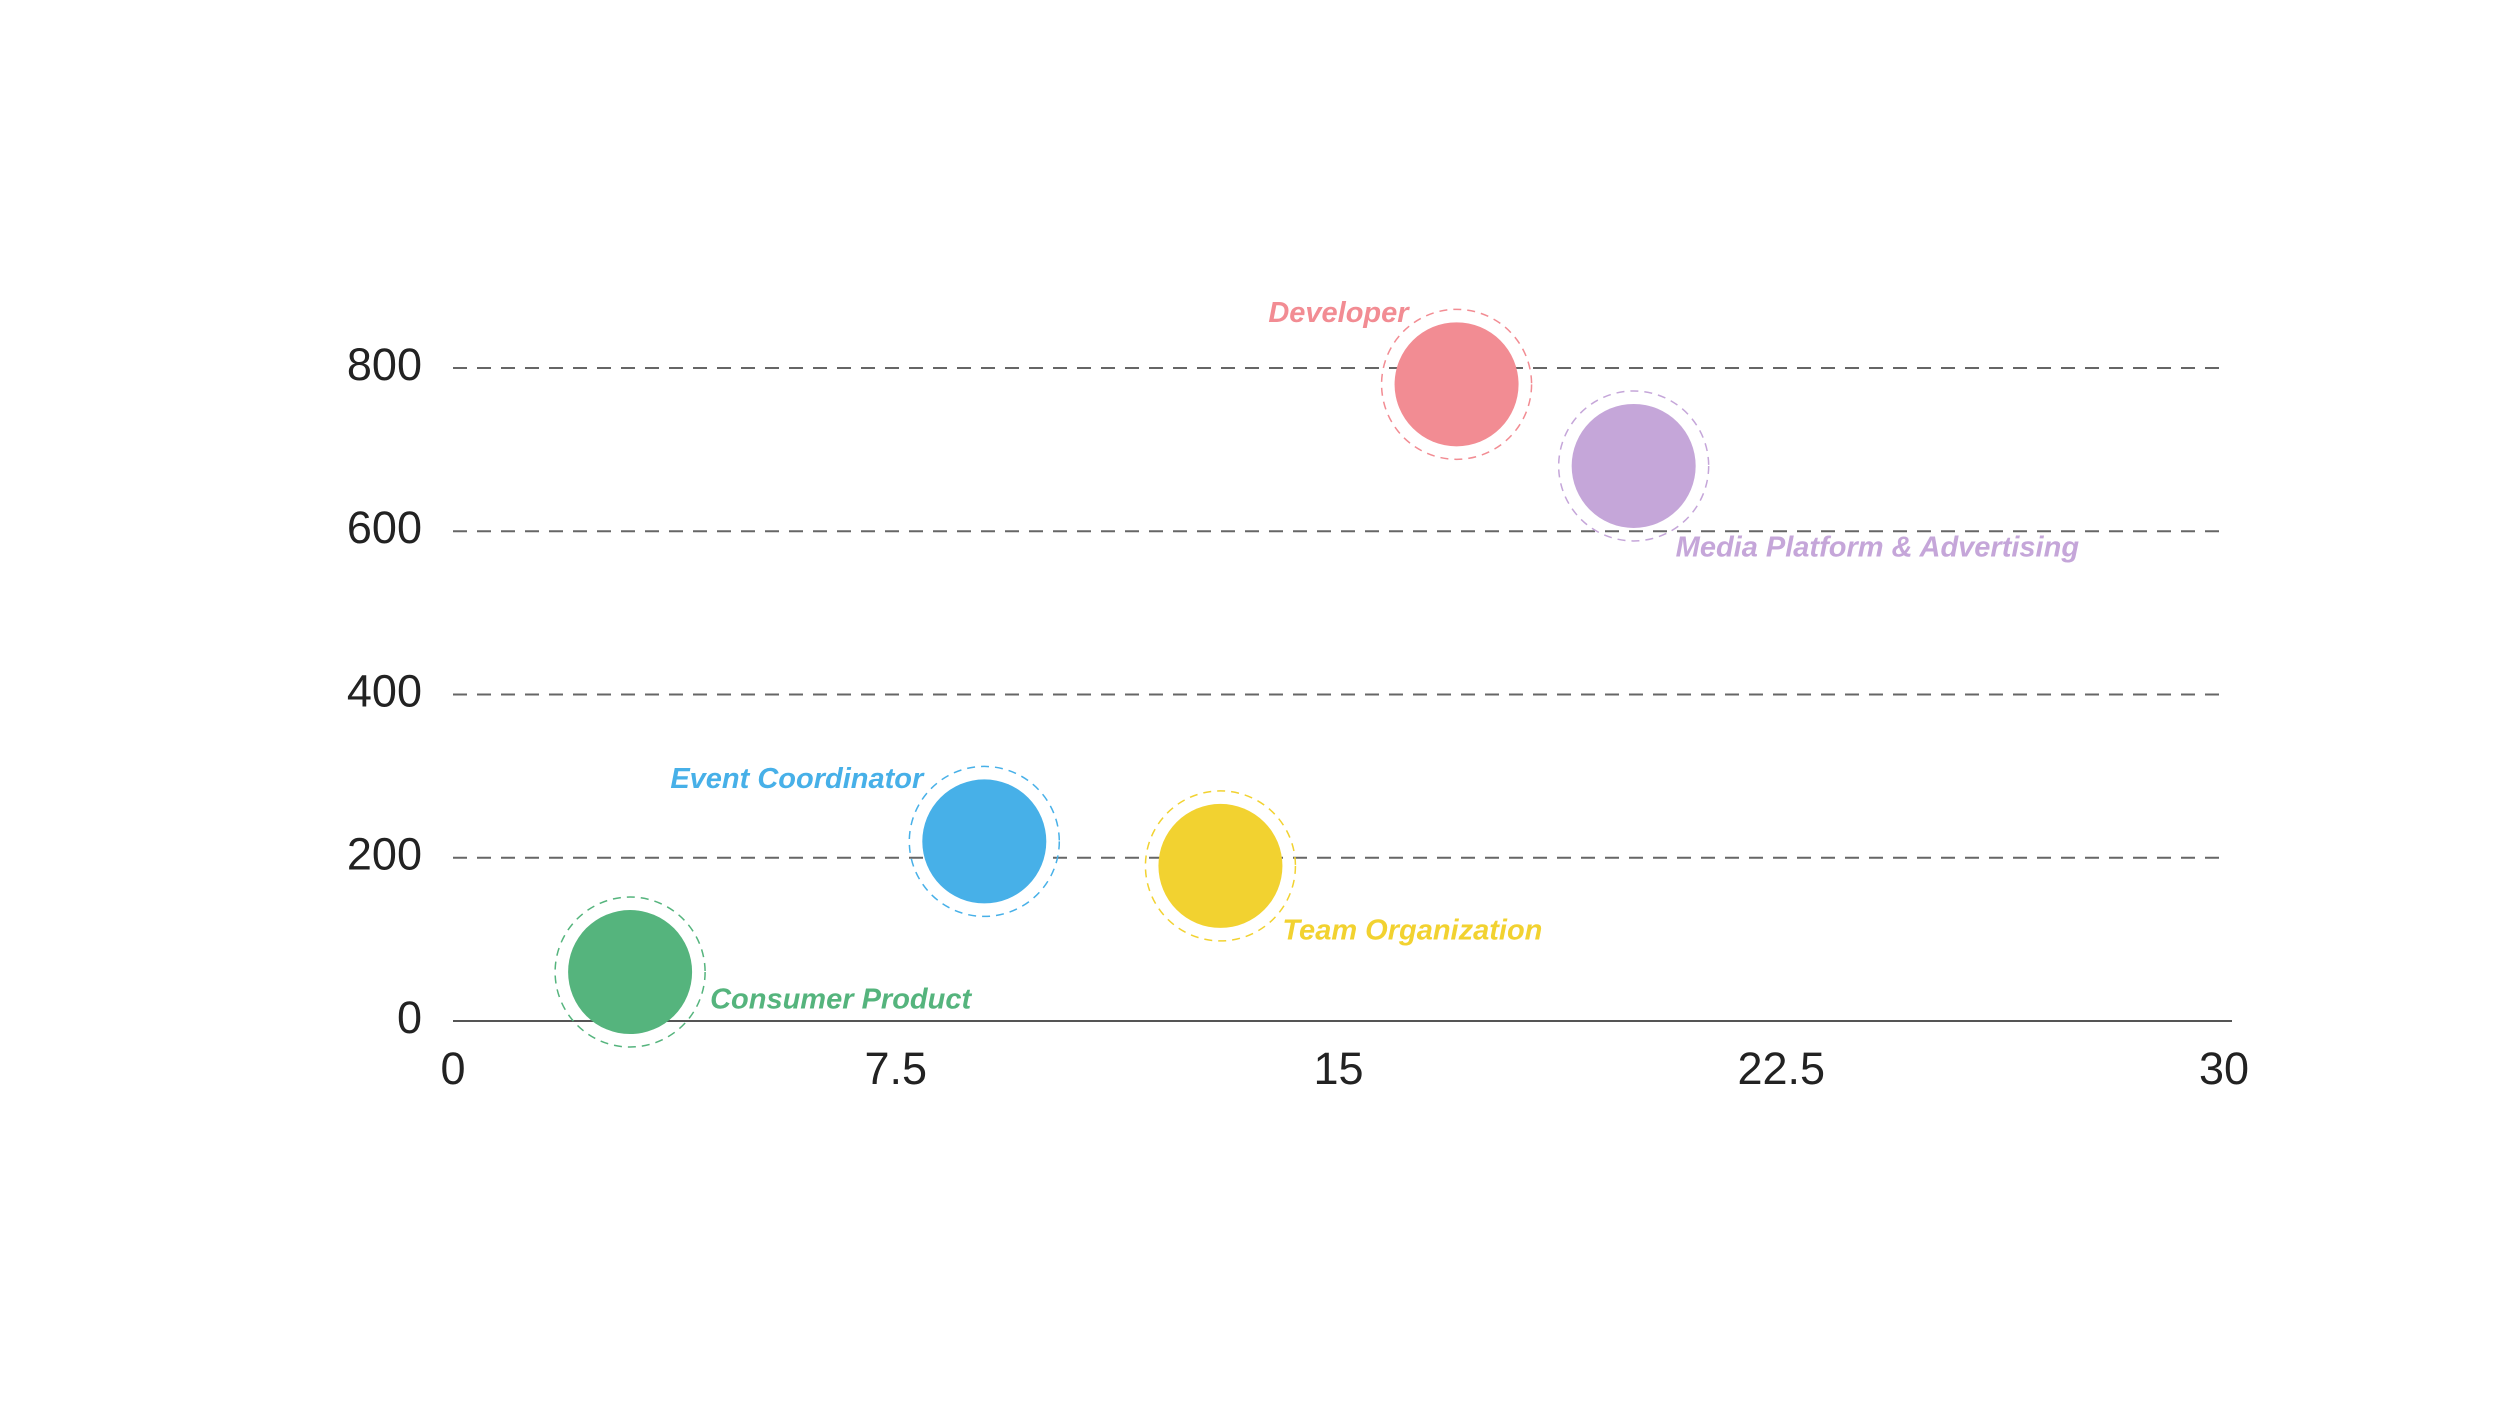  Describe the element at coordinates (384, 854) in the screenshot. I see `y-tick-label: 200` at that location.